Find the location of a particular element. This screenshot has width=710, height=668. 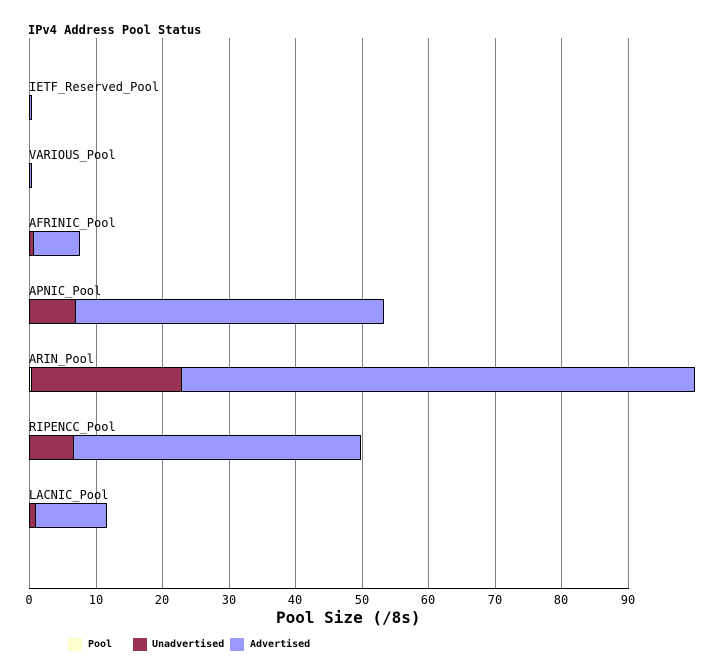

category-label-afrinic_pool: AFRINIC_Pool is located at coordinates (72, 223).